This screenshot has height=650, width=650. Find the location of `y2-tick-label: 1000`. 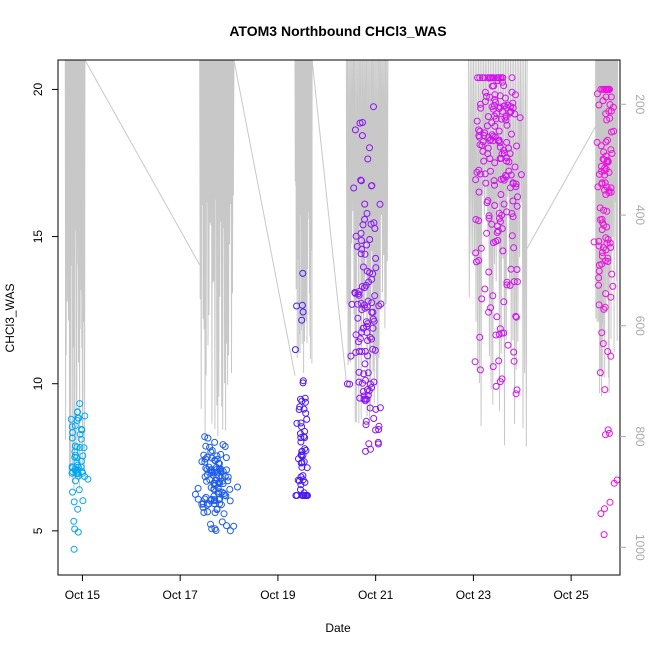

y2-tick-label: 1000 is located at coordinates (640, 547).